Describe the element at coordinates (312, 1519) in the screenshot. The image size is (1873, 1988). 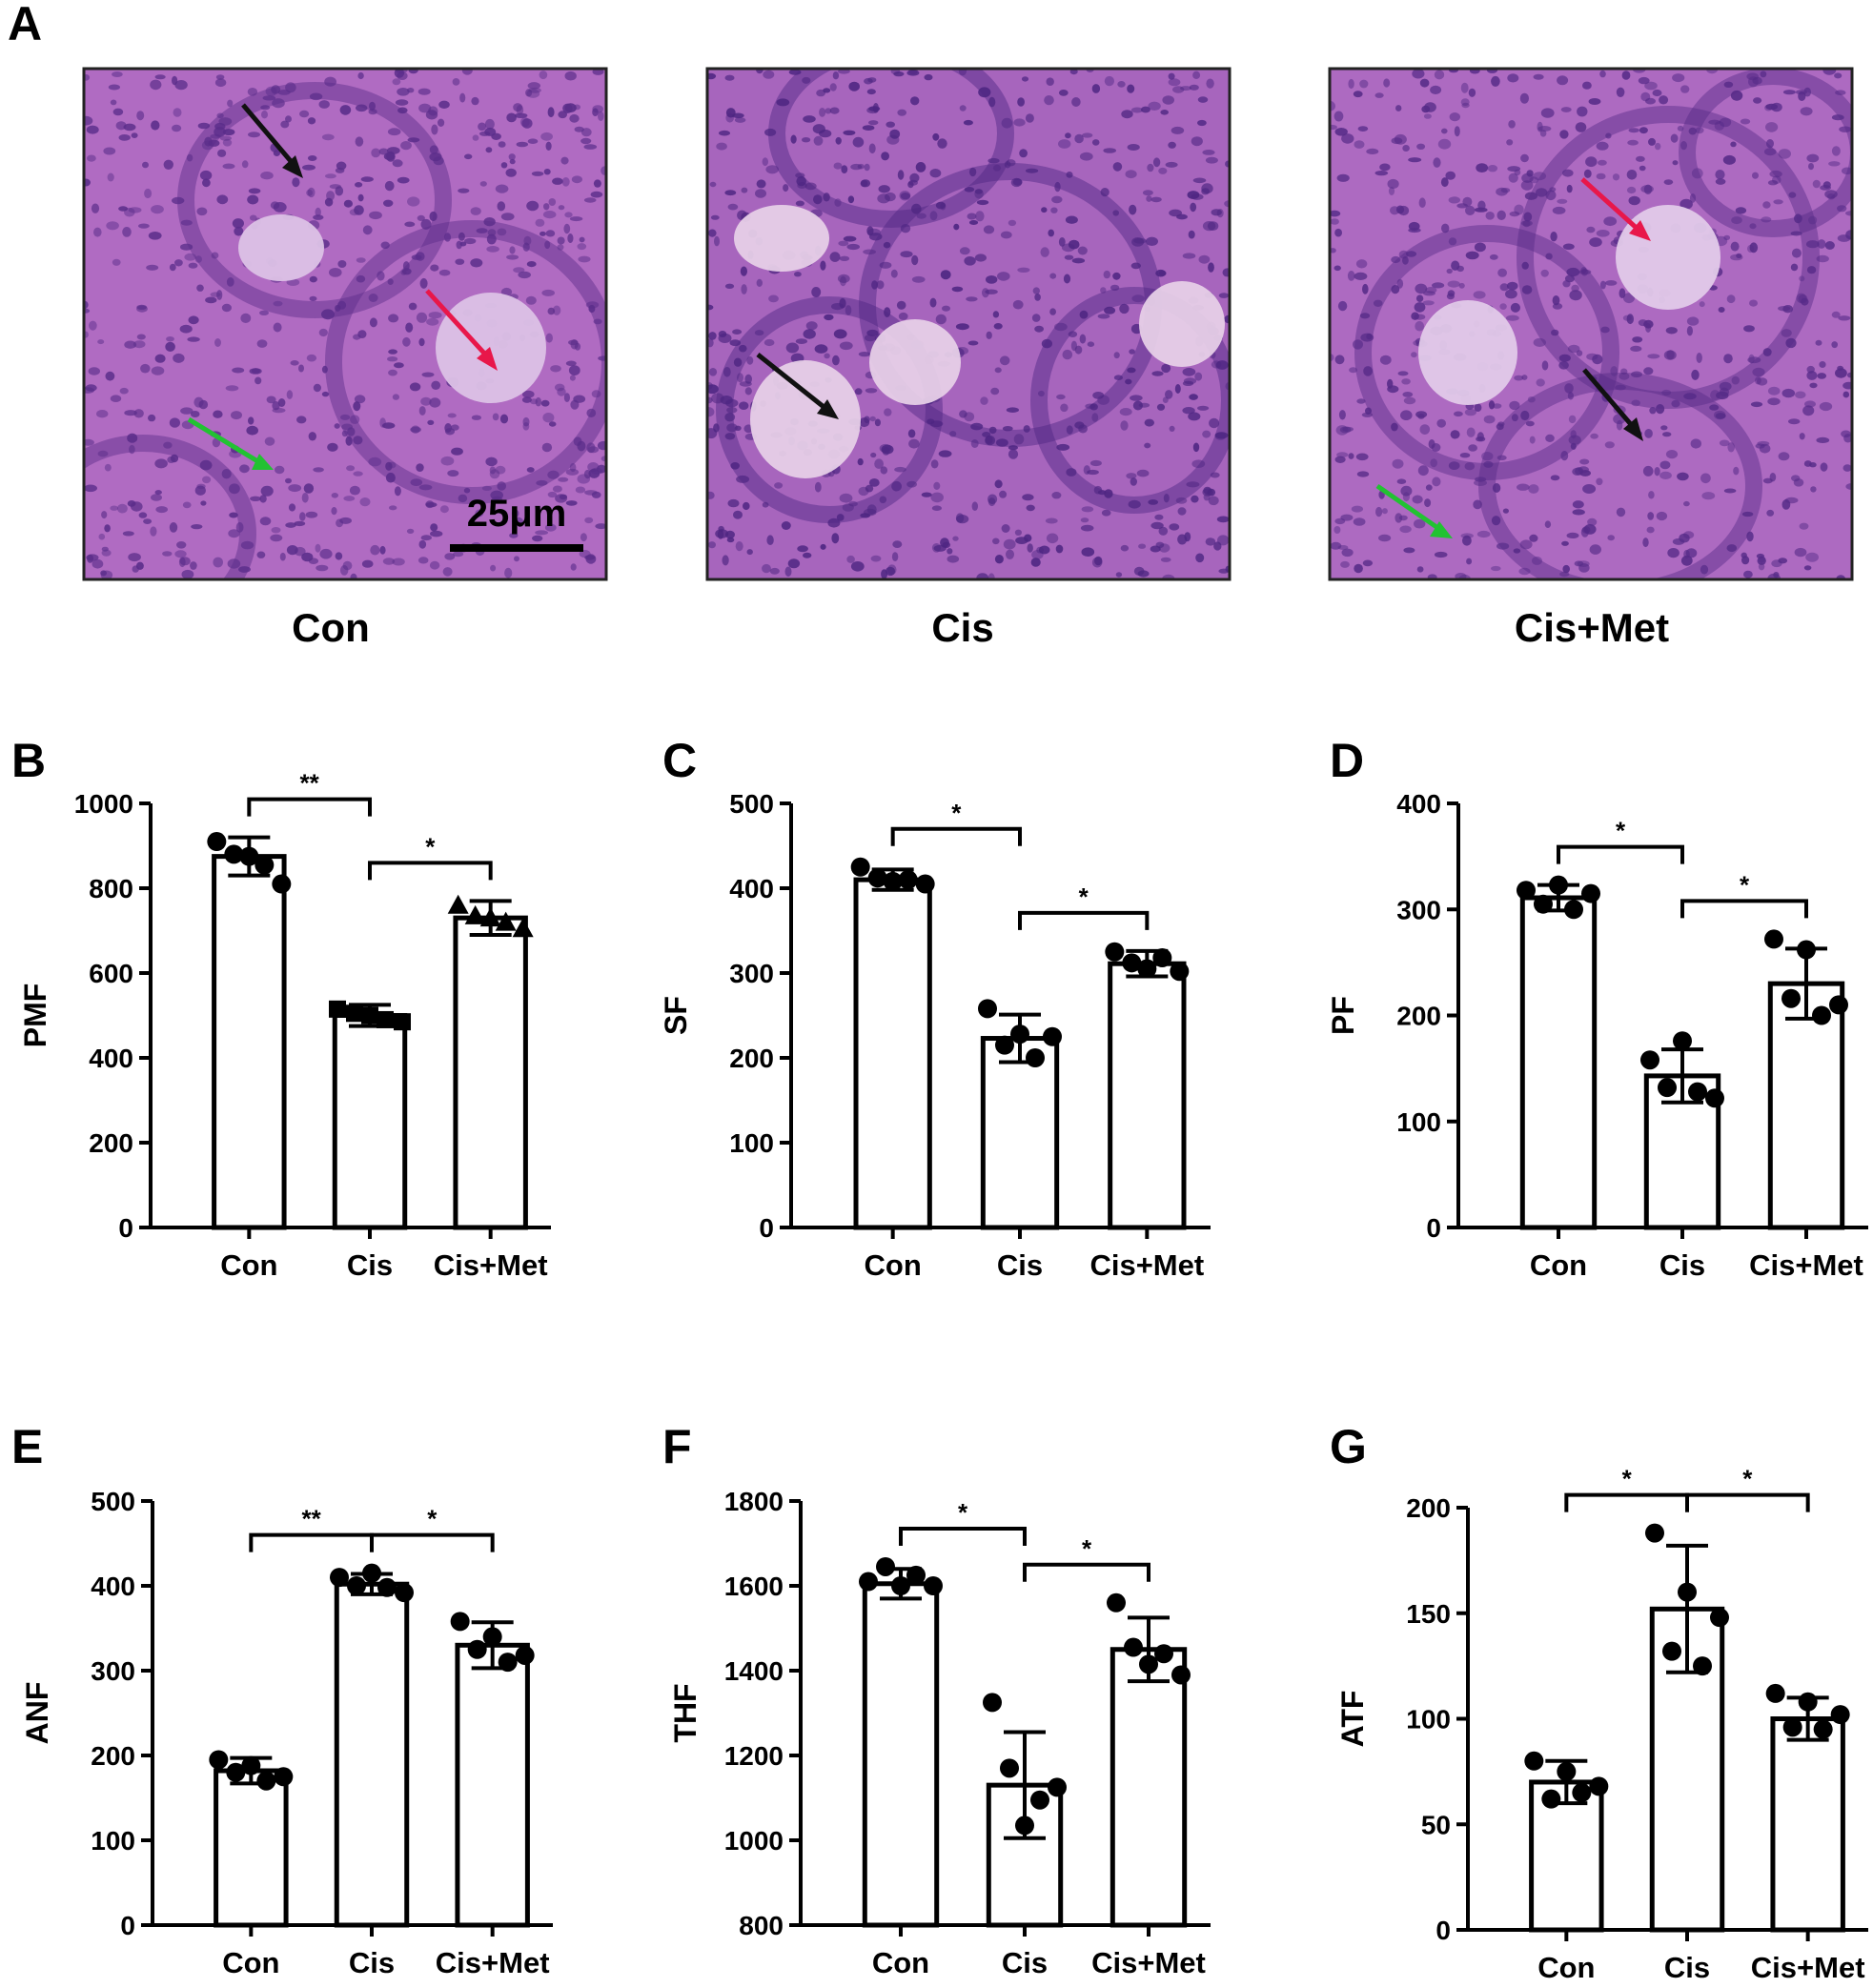
I see `significance-label: **` at that location.